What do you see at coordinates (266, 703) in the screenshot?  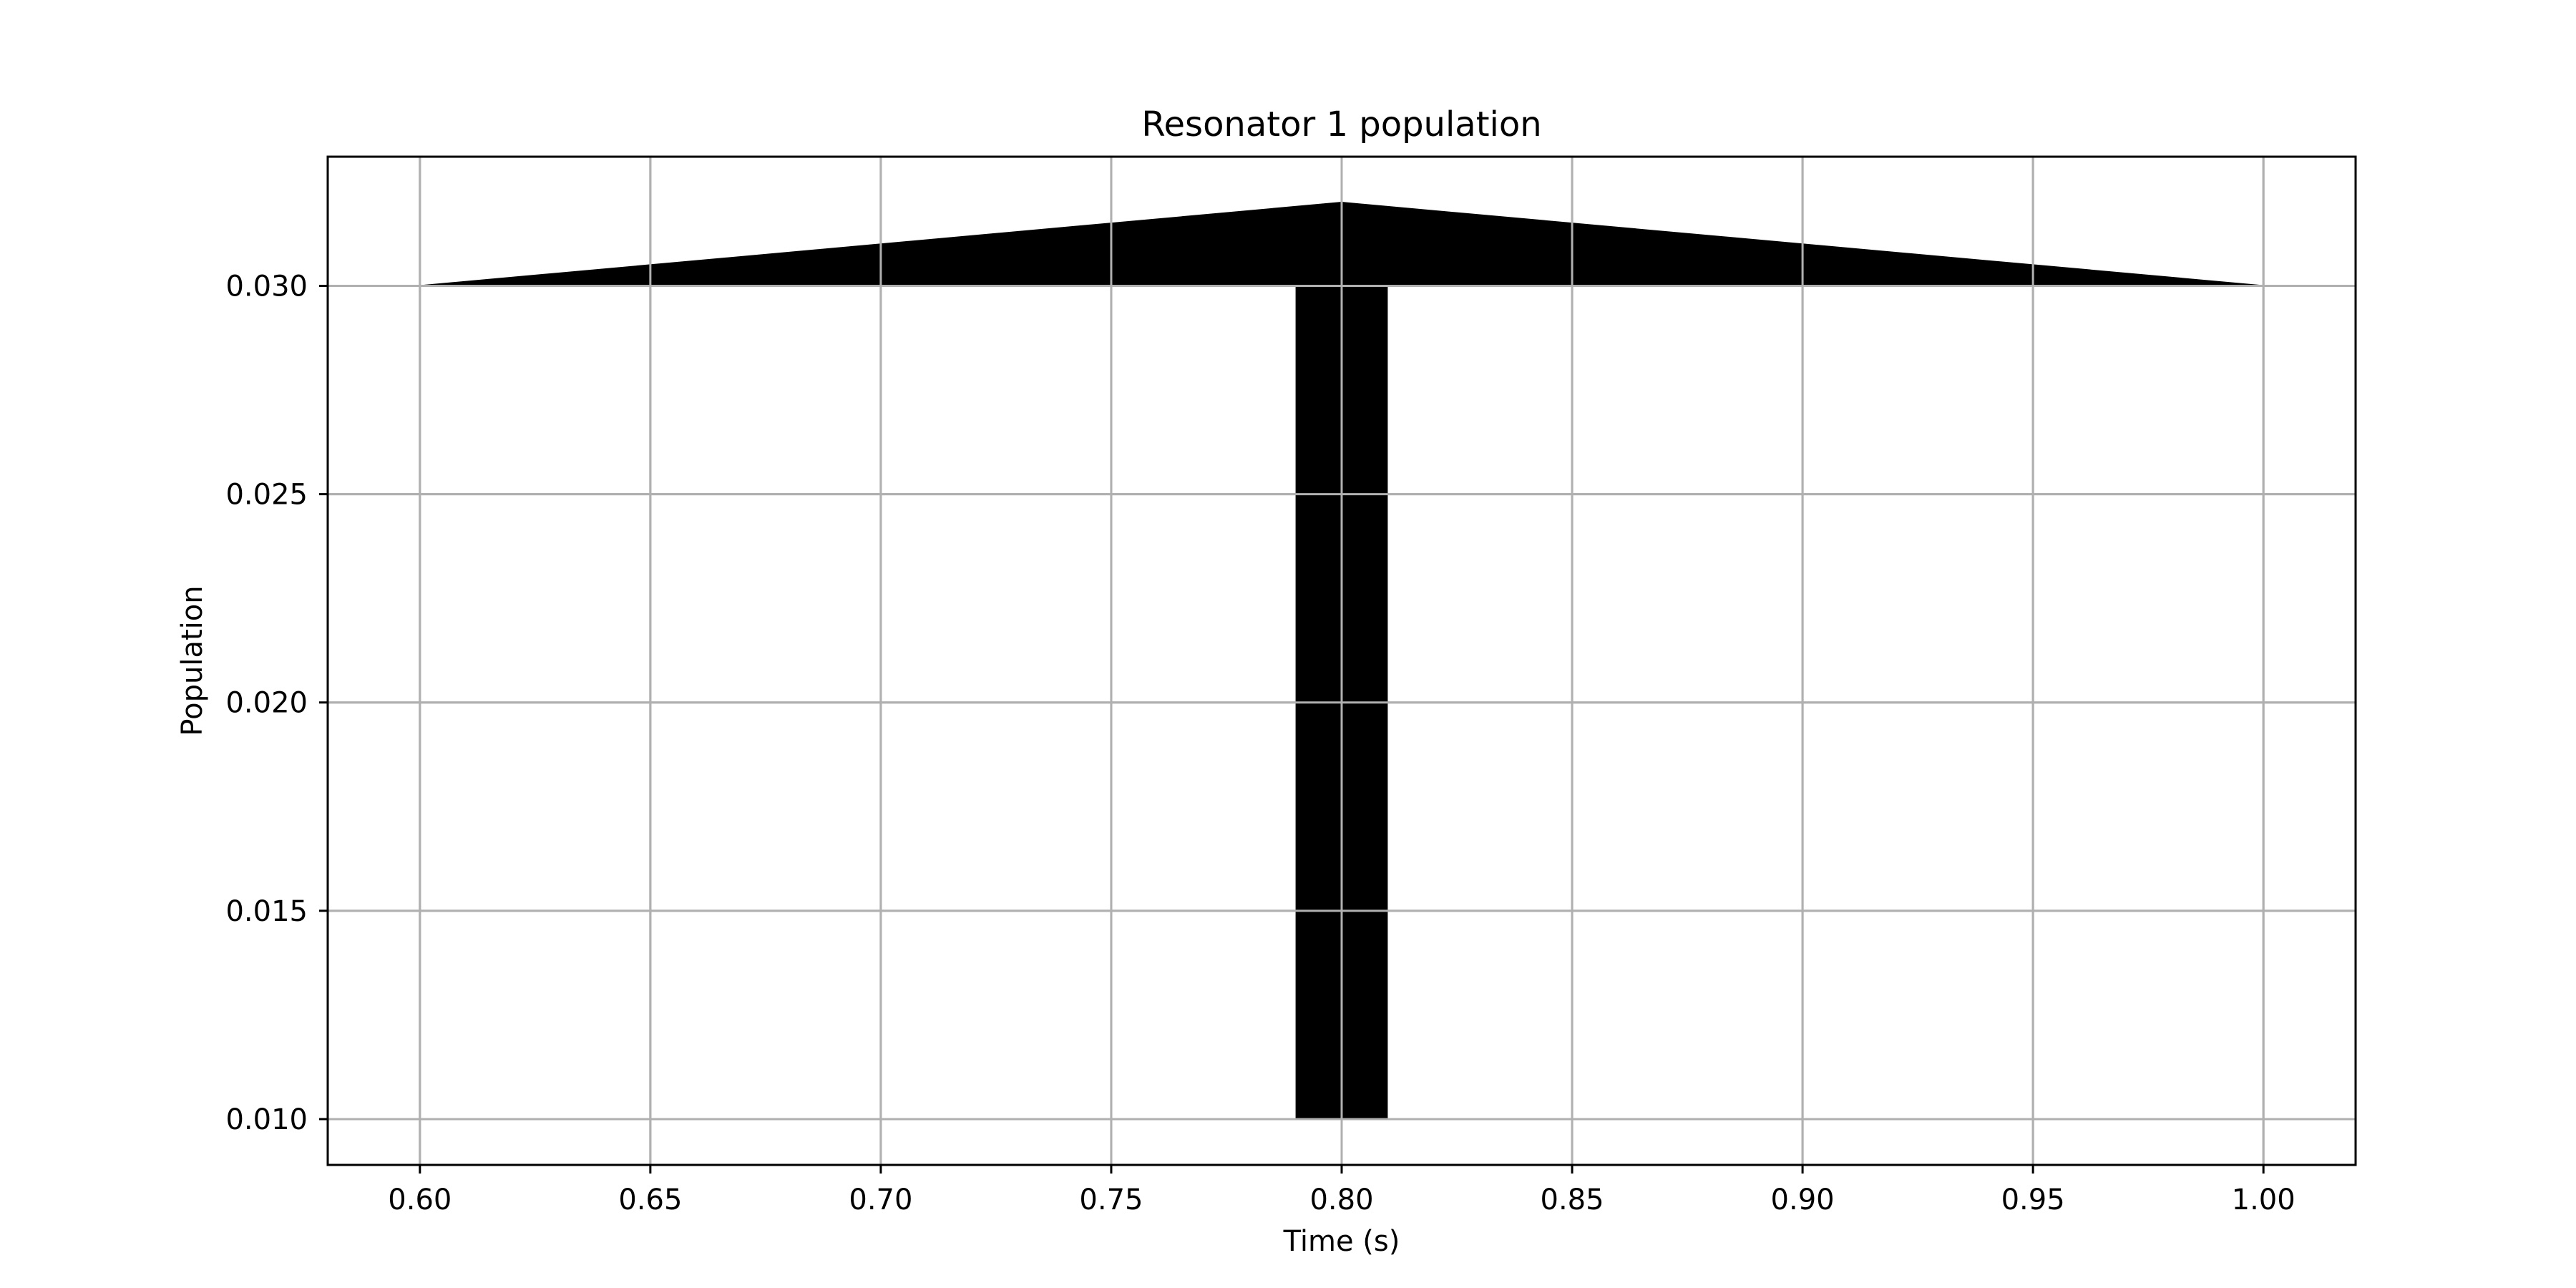 I see `y-tick-label: 0.020` at bounding box center [266, 703].